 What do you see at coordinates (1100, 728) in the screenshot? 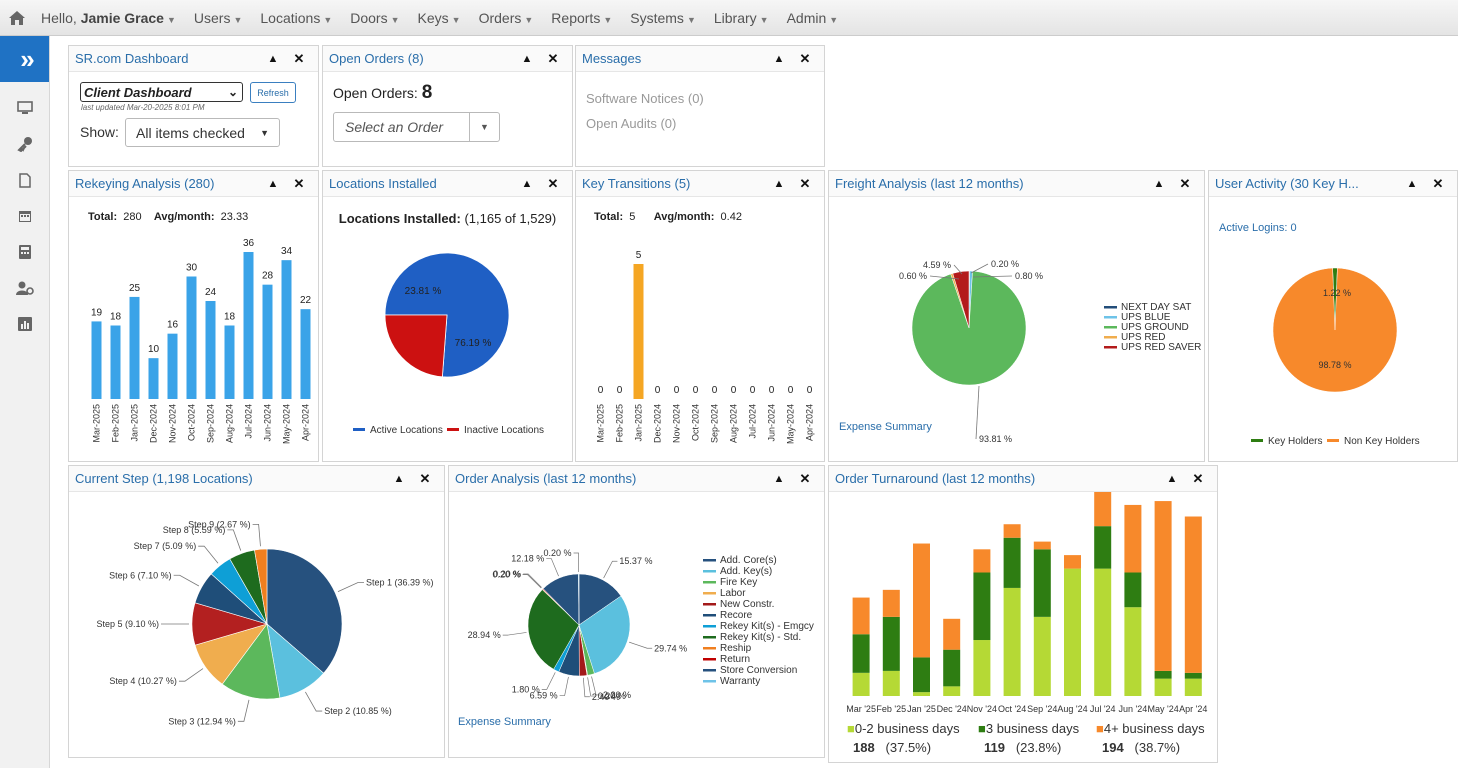
I see `square-icon: ■` at bounding box center [1100, 728].